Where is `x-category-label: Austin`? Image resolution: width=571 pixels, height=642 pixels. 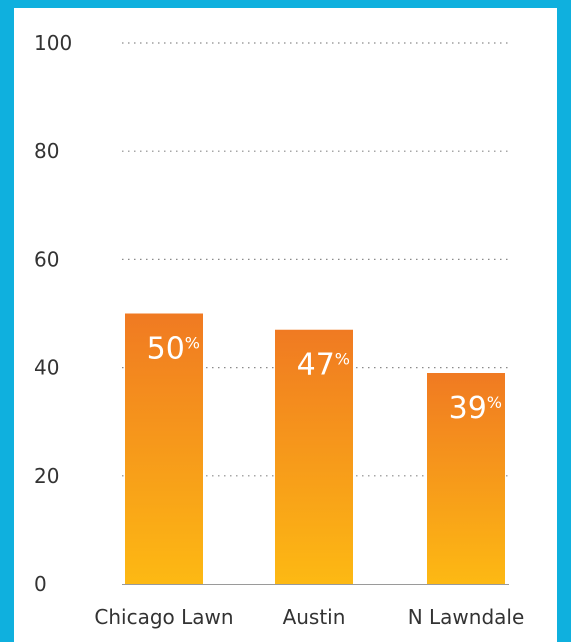 x-category-label: Austin is located at coordinates (314, 617).